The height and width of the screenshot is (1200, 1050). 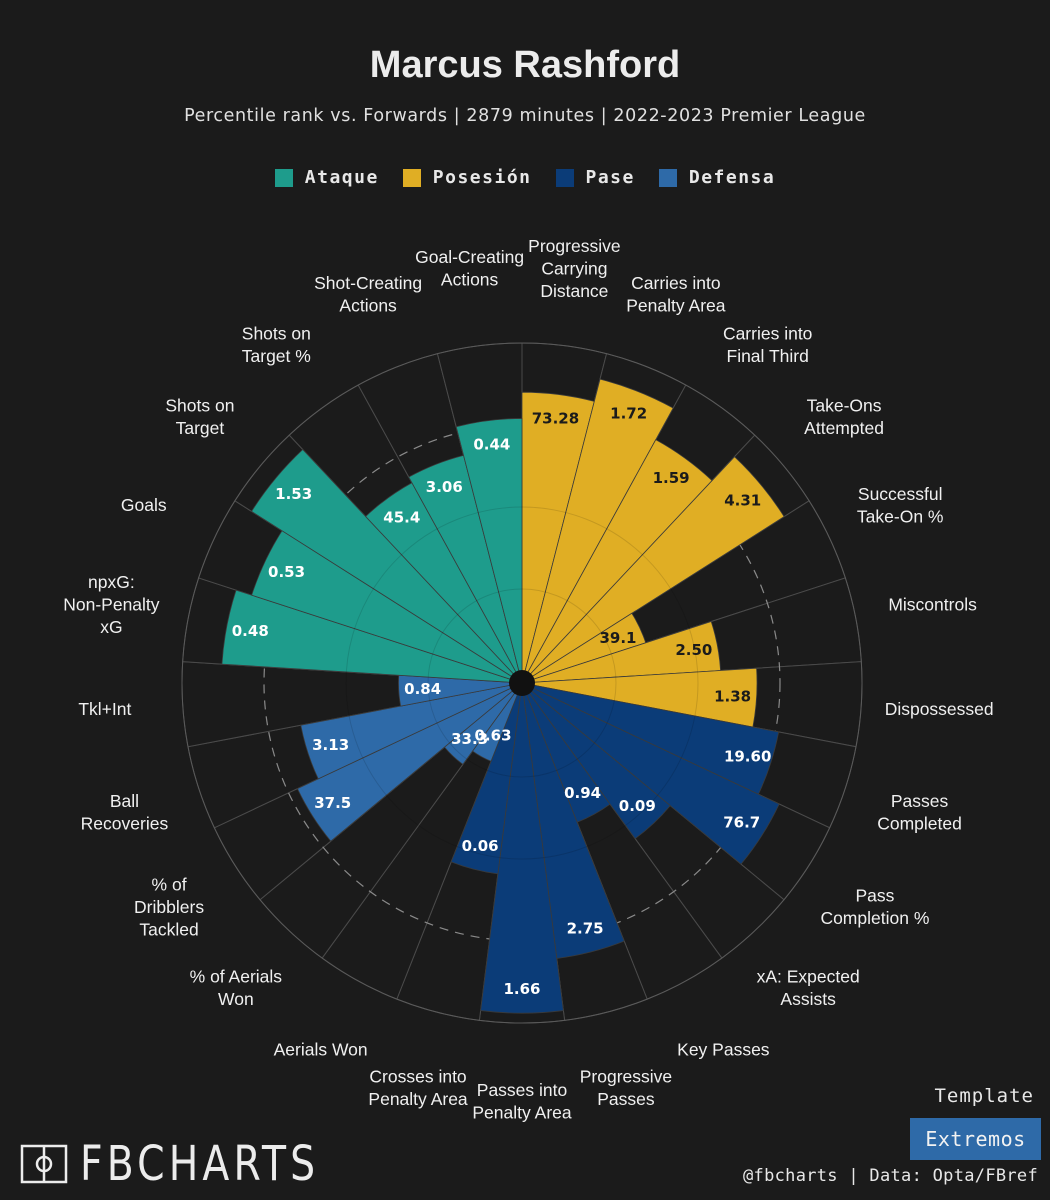 What do you see at coordinates (732, 177) in the screenshot?
I see `legend-label-defensa: Defensa` at bounding box center [732, 177].